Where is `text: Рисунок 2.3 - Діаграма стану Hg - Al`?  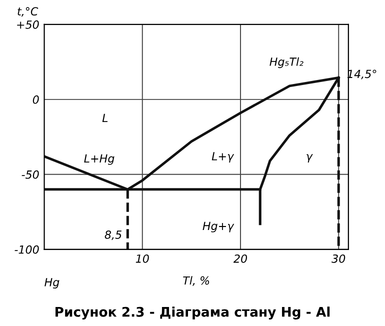 text: Рисунок 2.3 - Діаграма стану Hg - Al is located at coordinates (193, 313).